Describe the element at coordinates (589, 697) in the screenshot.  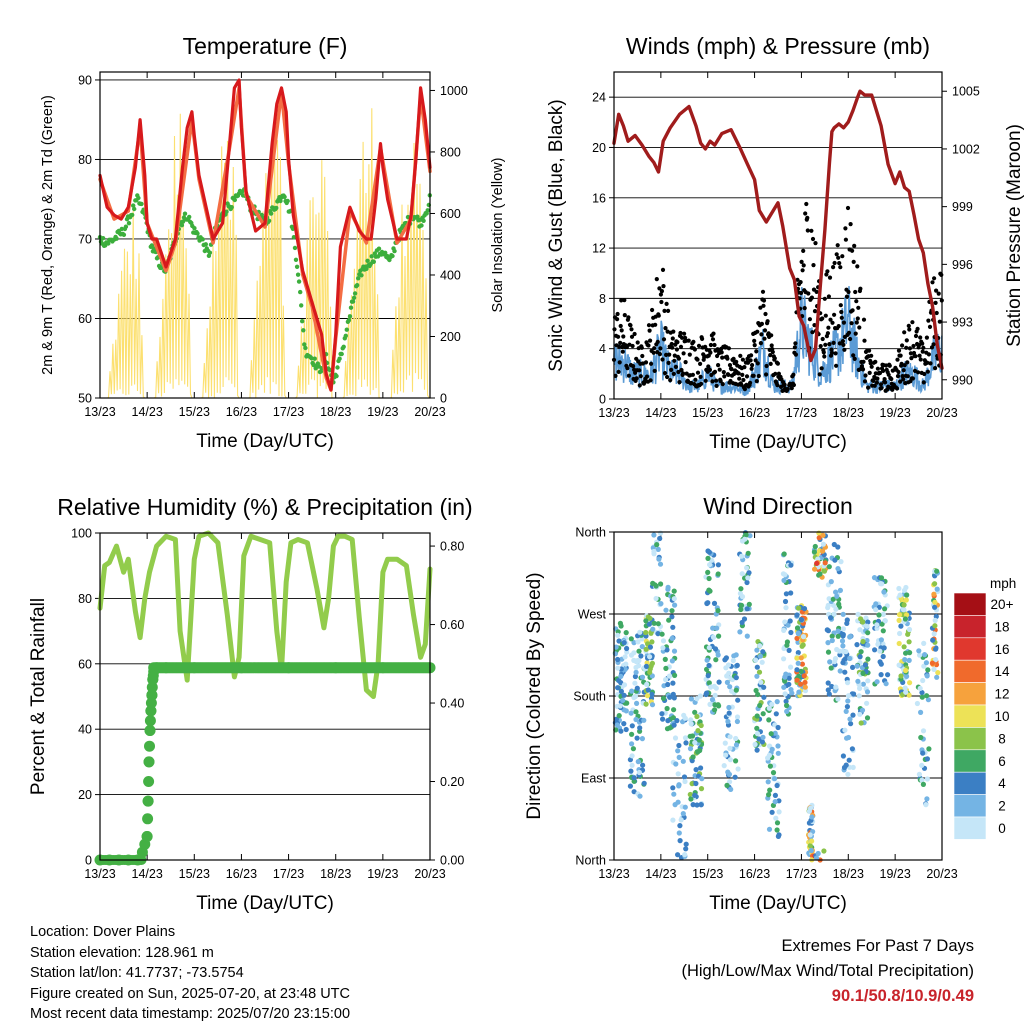
I see `y-tick-label: South` at that location.